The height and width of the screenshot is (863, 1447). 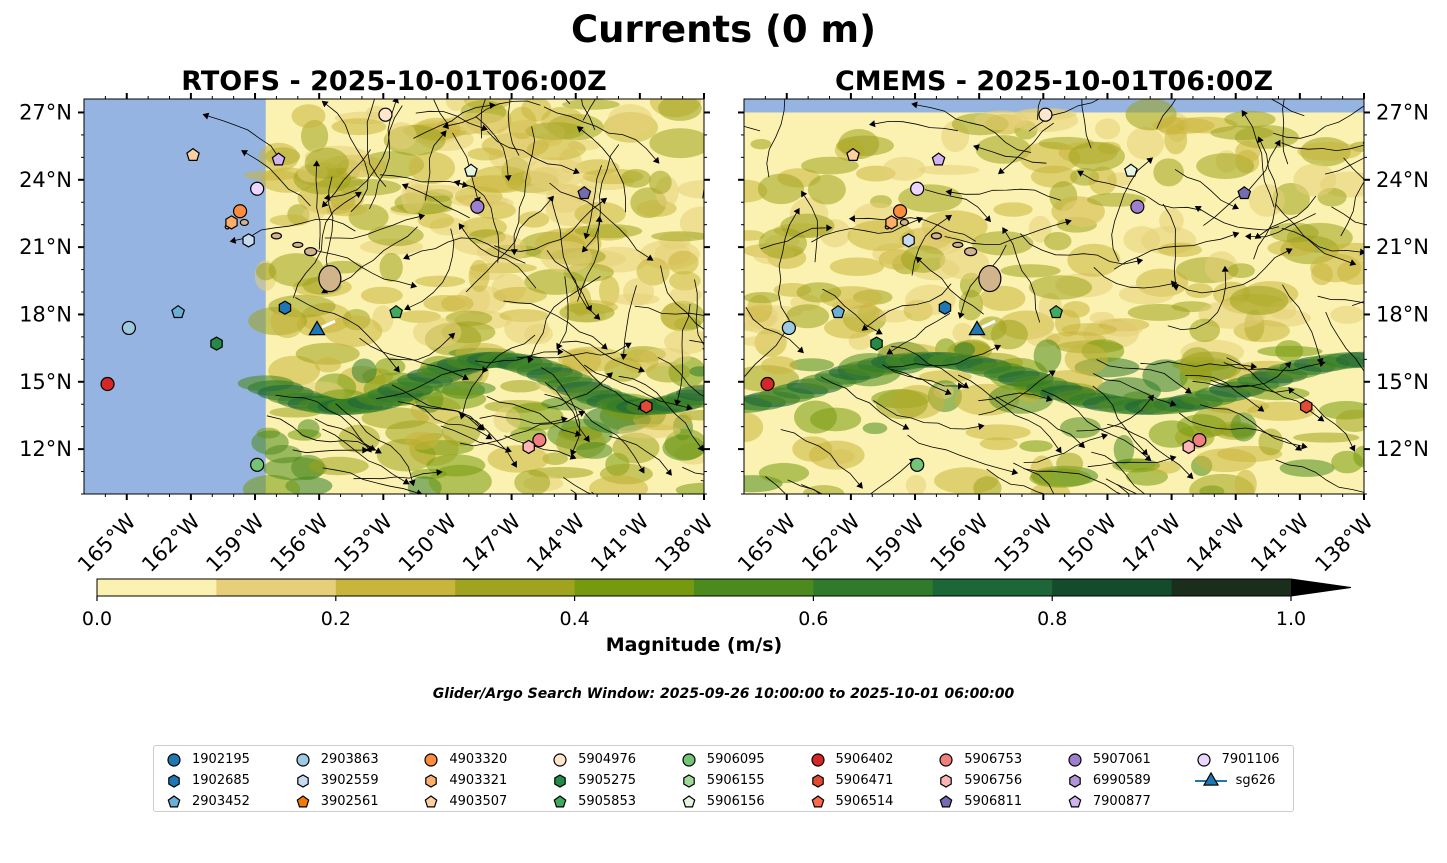 I want to click on legend-item: 5904976, so click(x=593, y=759).